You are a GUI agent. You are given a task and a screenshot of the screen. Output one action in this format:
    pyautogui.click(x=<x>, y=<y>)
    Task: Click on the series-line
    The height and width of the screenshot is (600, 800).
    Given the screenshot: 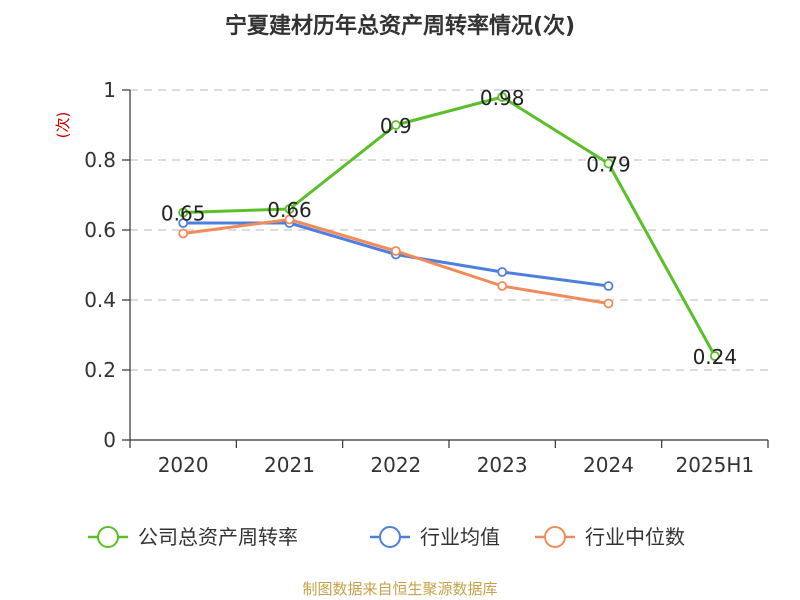 What is the action you would take?
    pyautogui.click(x=395, y=261)
    